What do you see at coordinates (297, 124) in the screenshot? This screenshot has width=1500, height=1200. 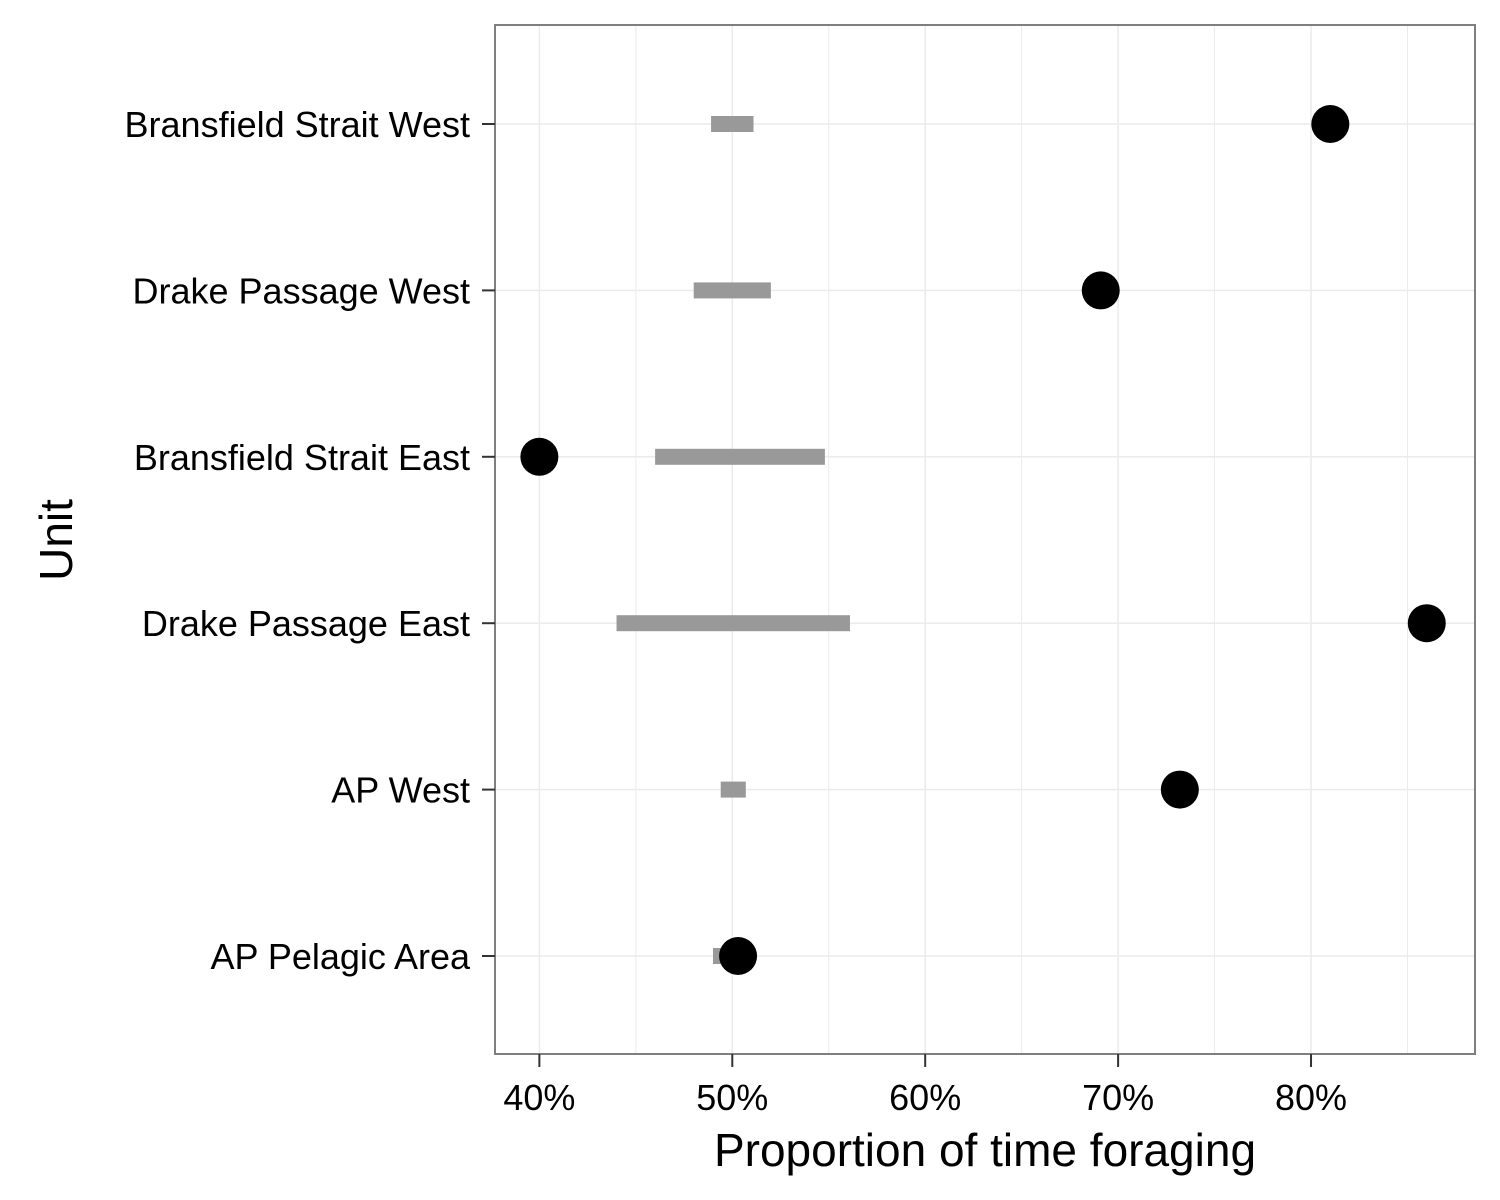 I see `y-tick-label: Bransfield Strait West` at bounding box center [297, 124].